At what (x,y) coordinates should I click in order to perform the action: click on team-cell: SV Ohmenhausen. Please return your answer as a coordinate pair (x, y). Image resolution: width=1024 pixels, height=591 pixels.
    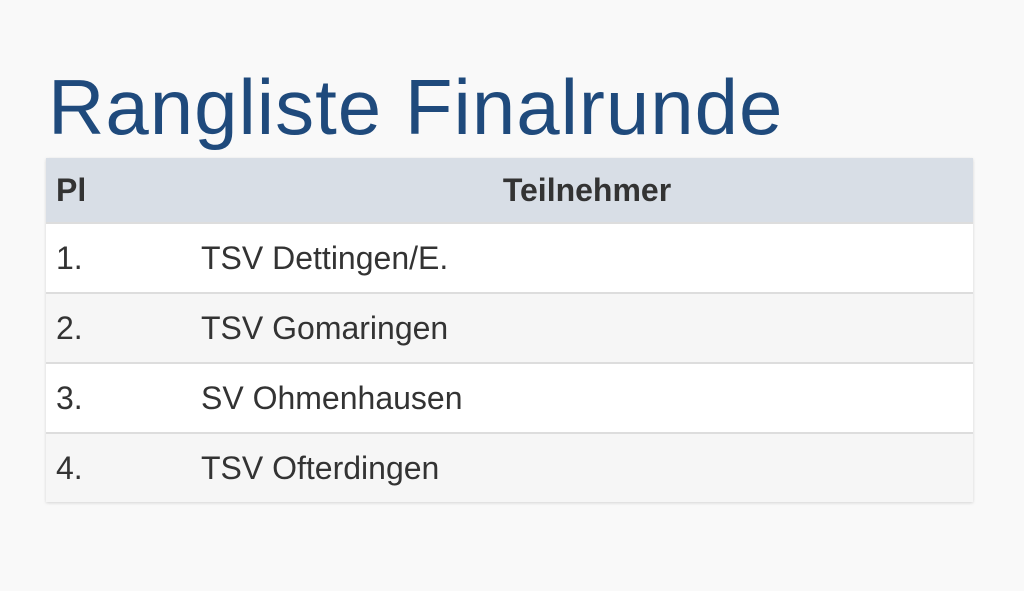
    Looking at the image, I should click on (587, 397).